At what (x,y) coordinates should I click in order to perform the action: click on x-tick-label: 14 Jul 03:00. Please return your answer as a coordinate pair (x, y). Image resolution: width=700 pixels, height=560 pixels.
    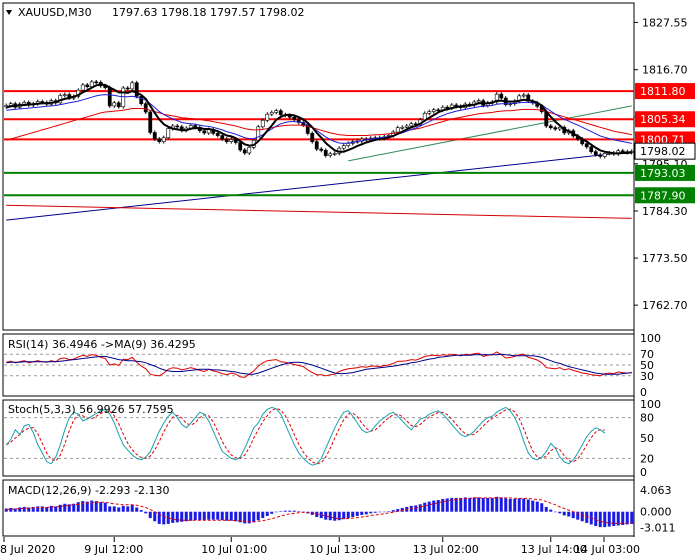
    Looking at the image, I should click on (607, 549).